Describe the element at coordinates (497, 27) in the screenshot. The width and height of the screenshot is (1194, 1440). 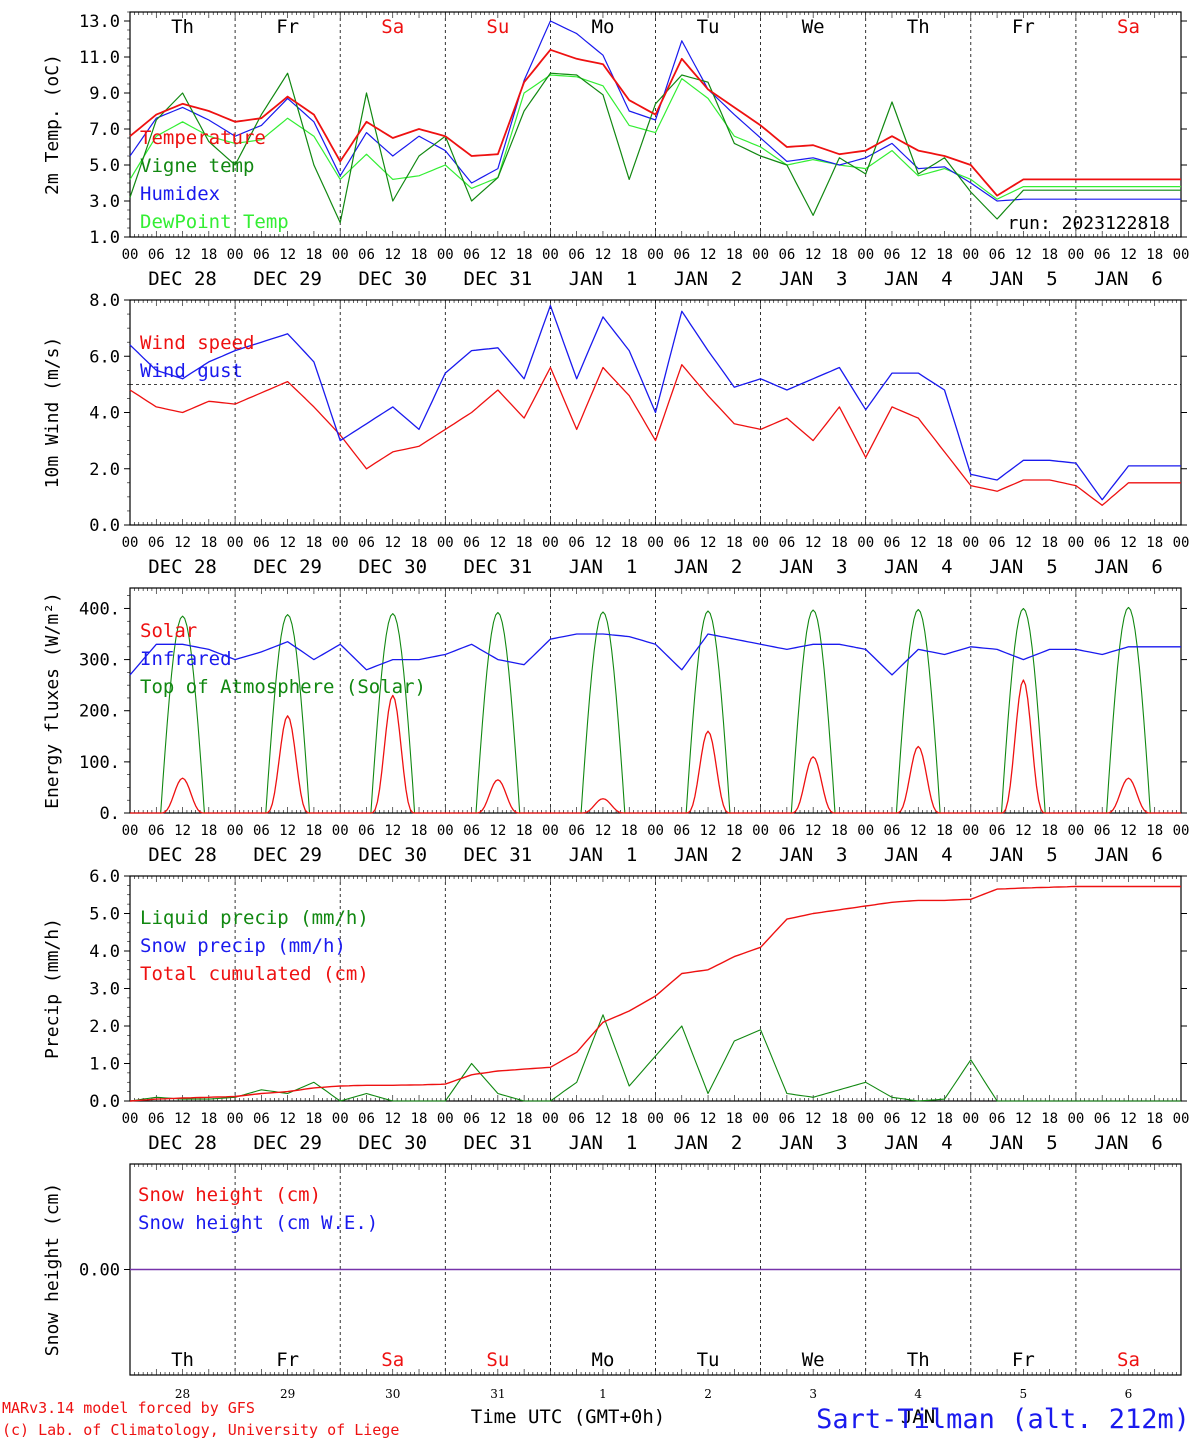
I see `weekday-label: Su` at that location.